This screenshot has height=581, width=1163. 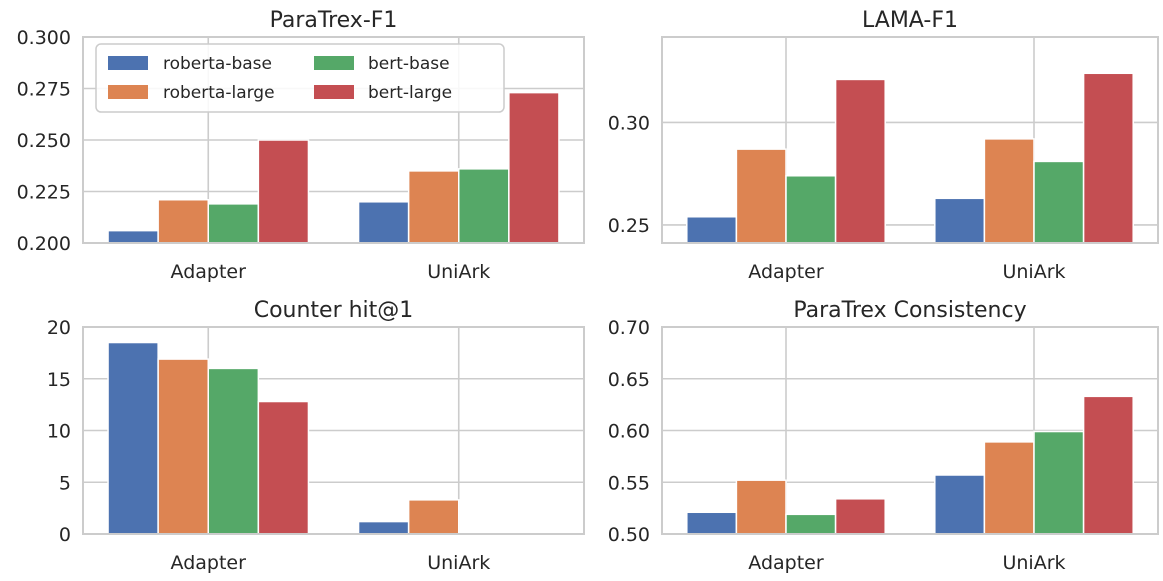 I want to click on y-tick-label: 0.275, so click(x=44, y=90).